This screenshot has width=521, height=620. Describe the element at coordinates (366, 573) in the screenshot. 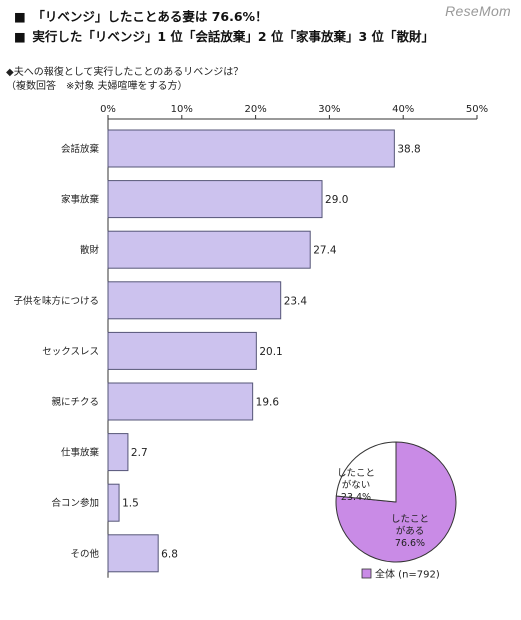

I see `legend-swatch` at that location.